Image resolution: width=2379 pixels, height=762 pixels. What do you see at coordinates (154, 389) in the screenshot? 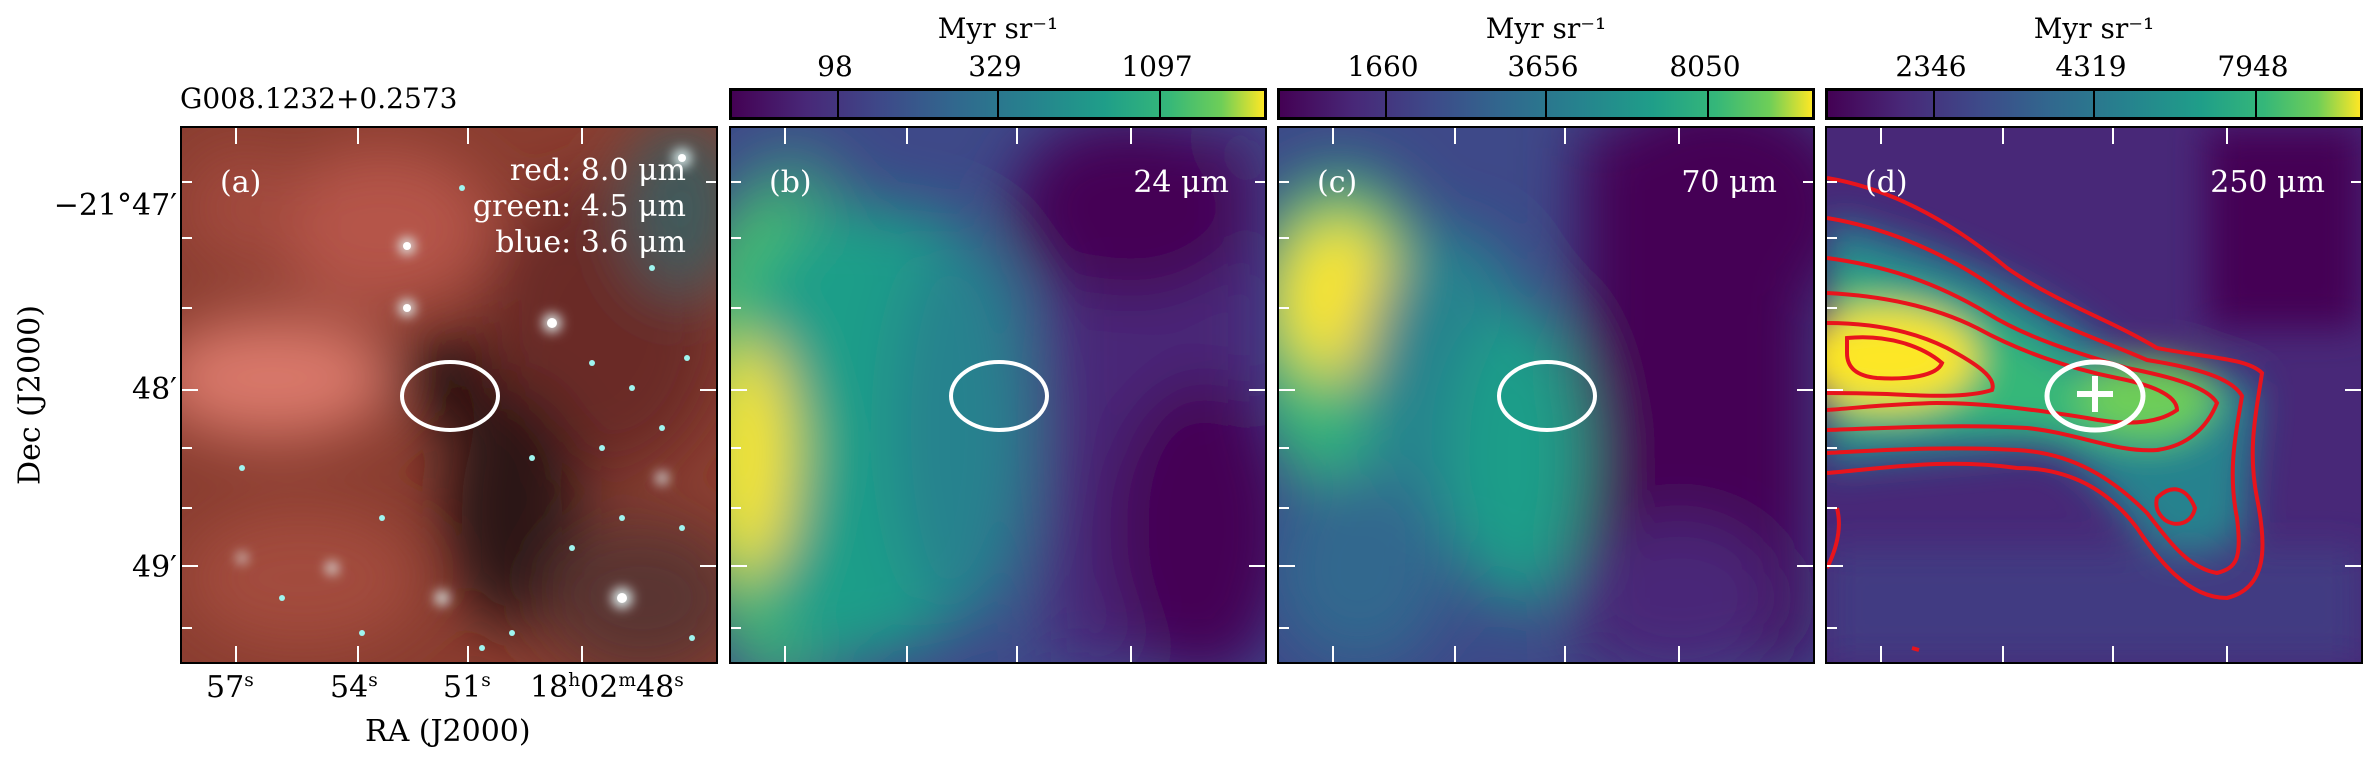
I see `dec-tick-48: 48′` at bounding box center [154, 389].